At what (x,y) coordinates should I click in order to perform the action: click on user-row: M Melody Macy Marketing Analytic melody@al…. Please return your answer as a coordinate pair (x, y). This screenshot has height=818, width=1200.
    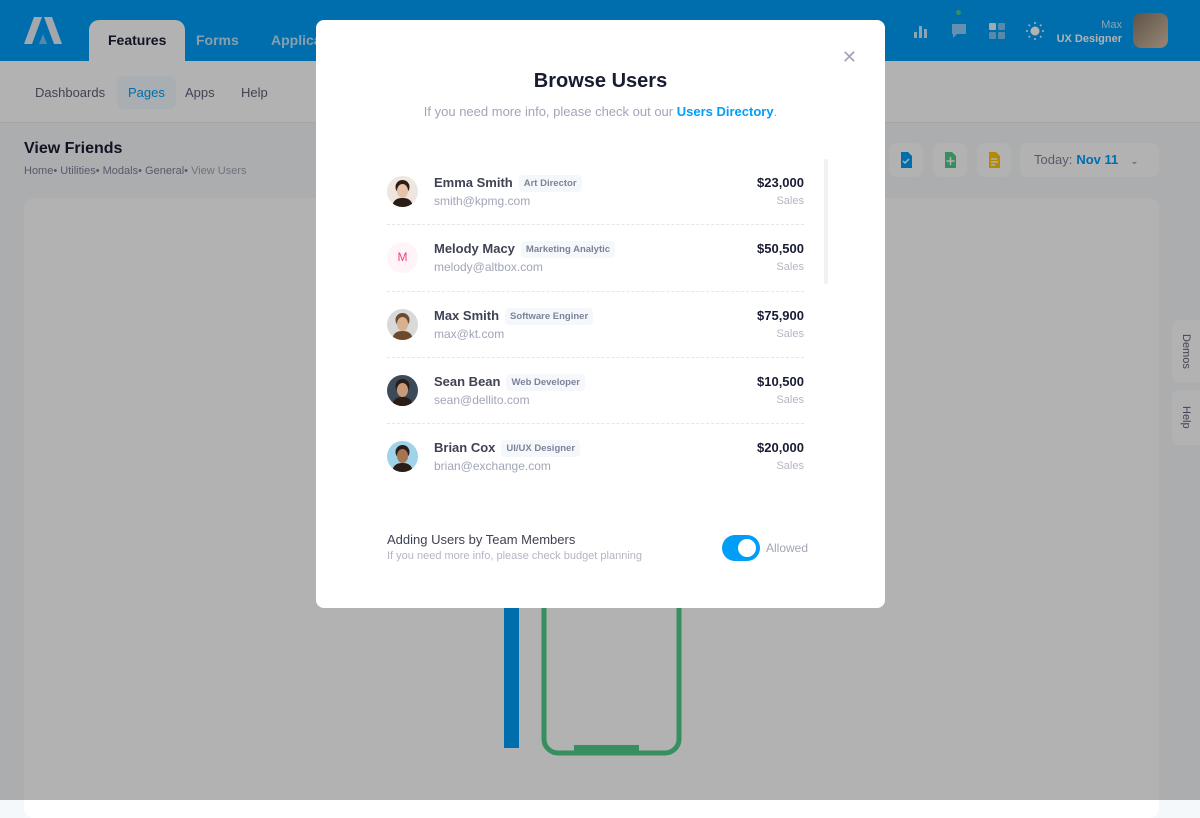
    Looking at the image, I should click on (595, 258).